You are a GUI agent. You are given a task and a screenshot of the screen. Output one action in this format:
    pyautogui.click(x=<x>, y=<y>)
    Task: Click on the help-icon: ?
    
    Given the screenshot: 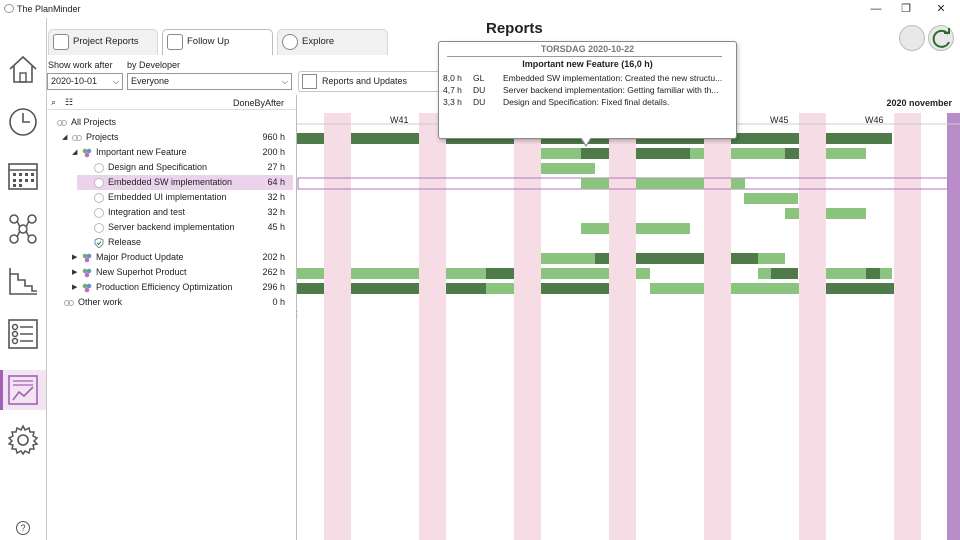 What is the action you would take?
    pyautogui.click(x=23, y=528)
    